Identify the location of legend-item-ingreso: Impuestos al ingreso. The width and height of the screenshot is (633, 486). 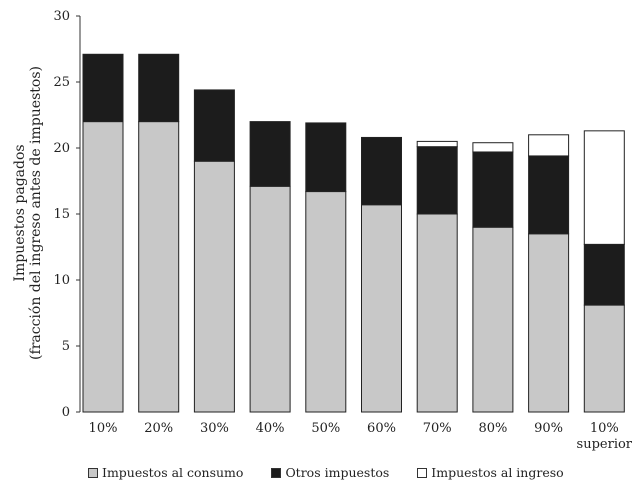
(490, 472).